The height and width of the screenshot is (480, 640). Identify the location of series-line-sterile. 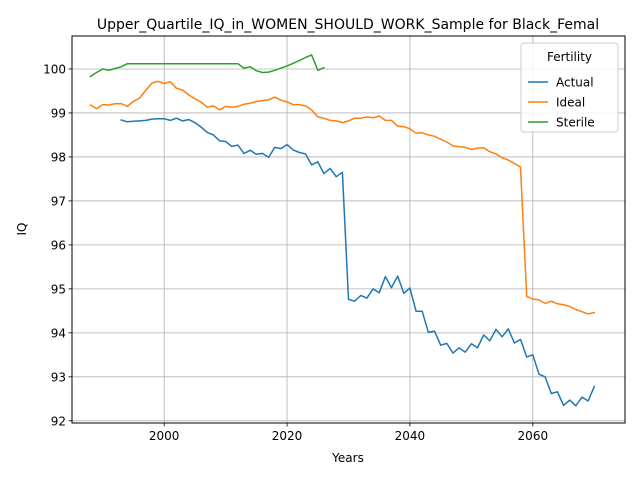
(207, 66).